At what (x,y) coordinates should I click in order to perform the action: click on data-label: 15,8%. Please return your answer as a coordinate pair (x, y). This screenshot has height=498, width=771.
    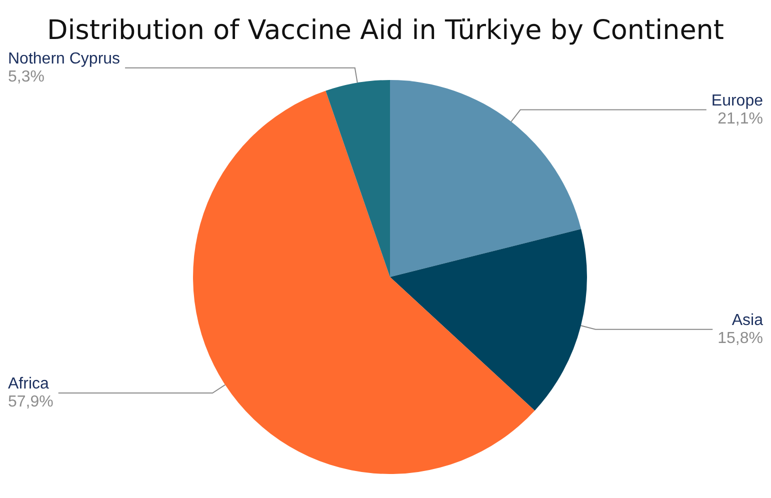
    Looking at the image, I should click on (740, 338).